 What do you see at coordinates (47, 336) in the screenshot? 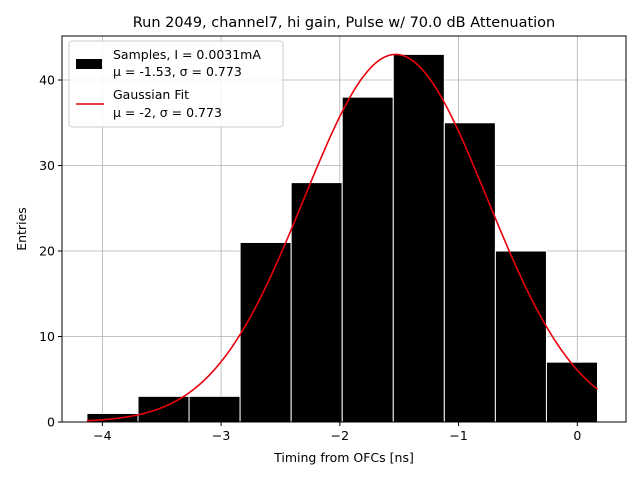
I see `y-tick-label: 10` at bounding box center [47, 336].